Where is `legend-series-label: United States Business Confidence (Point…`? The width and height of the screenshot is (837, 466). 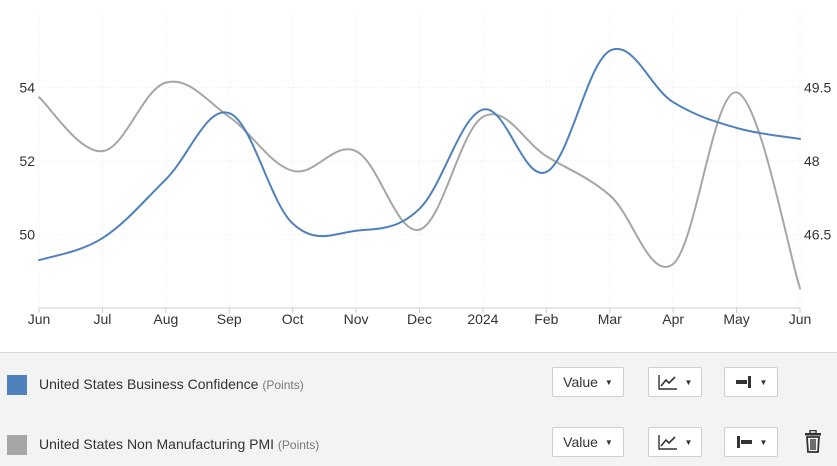 legend-series-label: United States Business Confidence (Point… is located at coordinates (171, 384).